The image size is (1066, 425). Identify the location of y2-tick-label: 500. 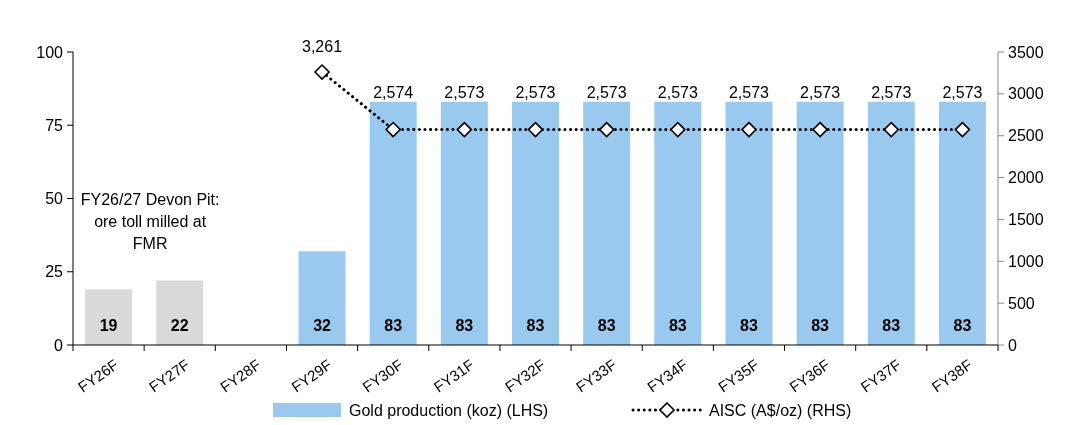
(1021, 303).